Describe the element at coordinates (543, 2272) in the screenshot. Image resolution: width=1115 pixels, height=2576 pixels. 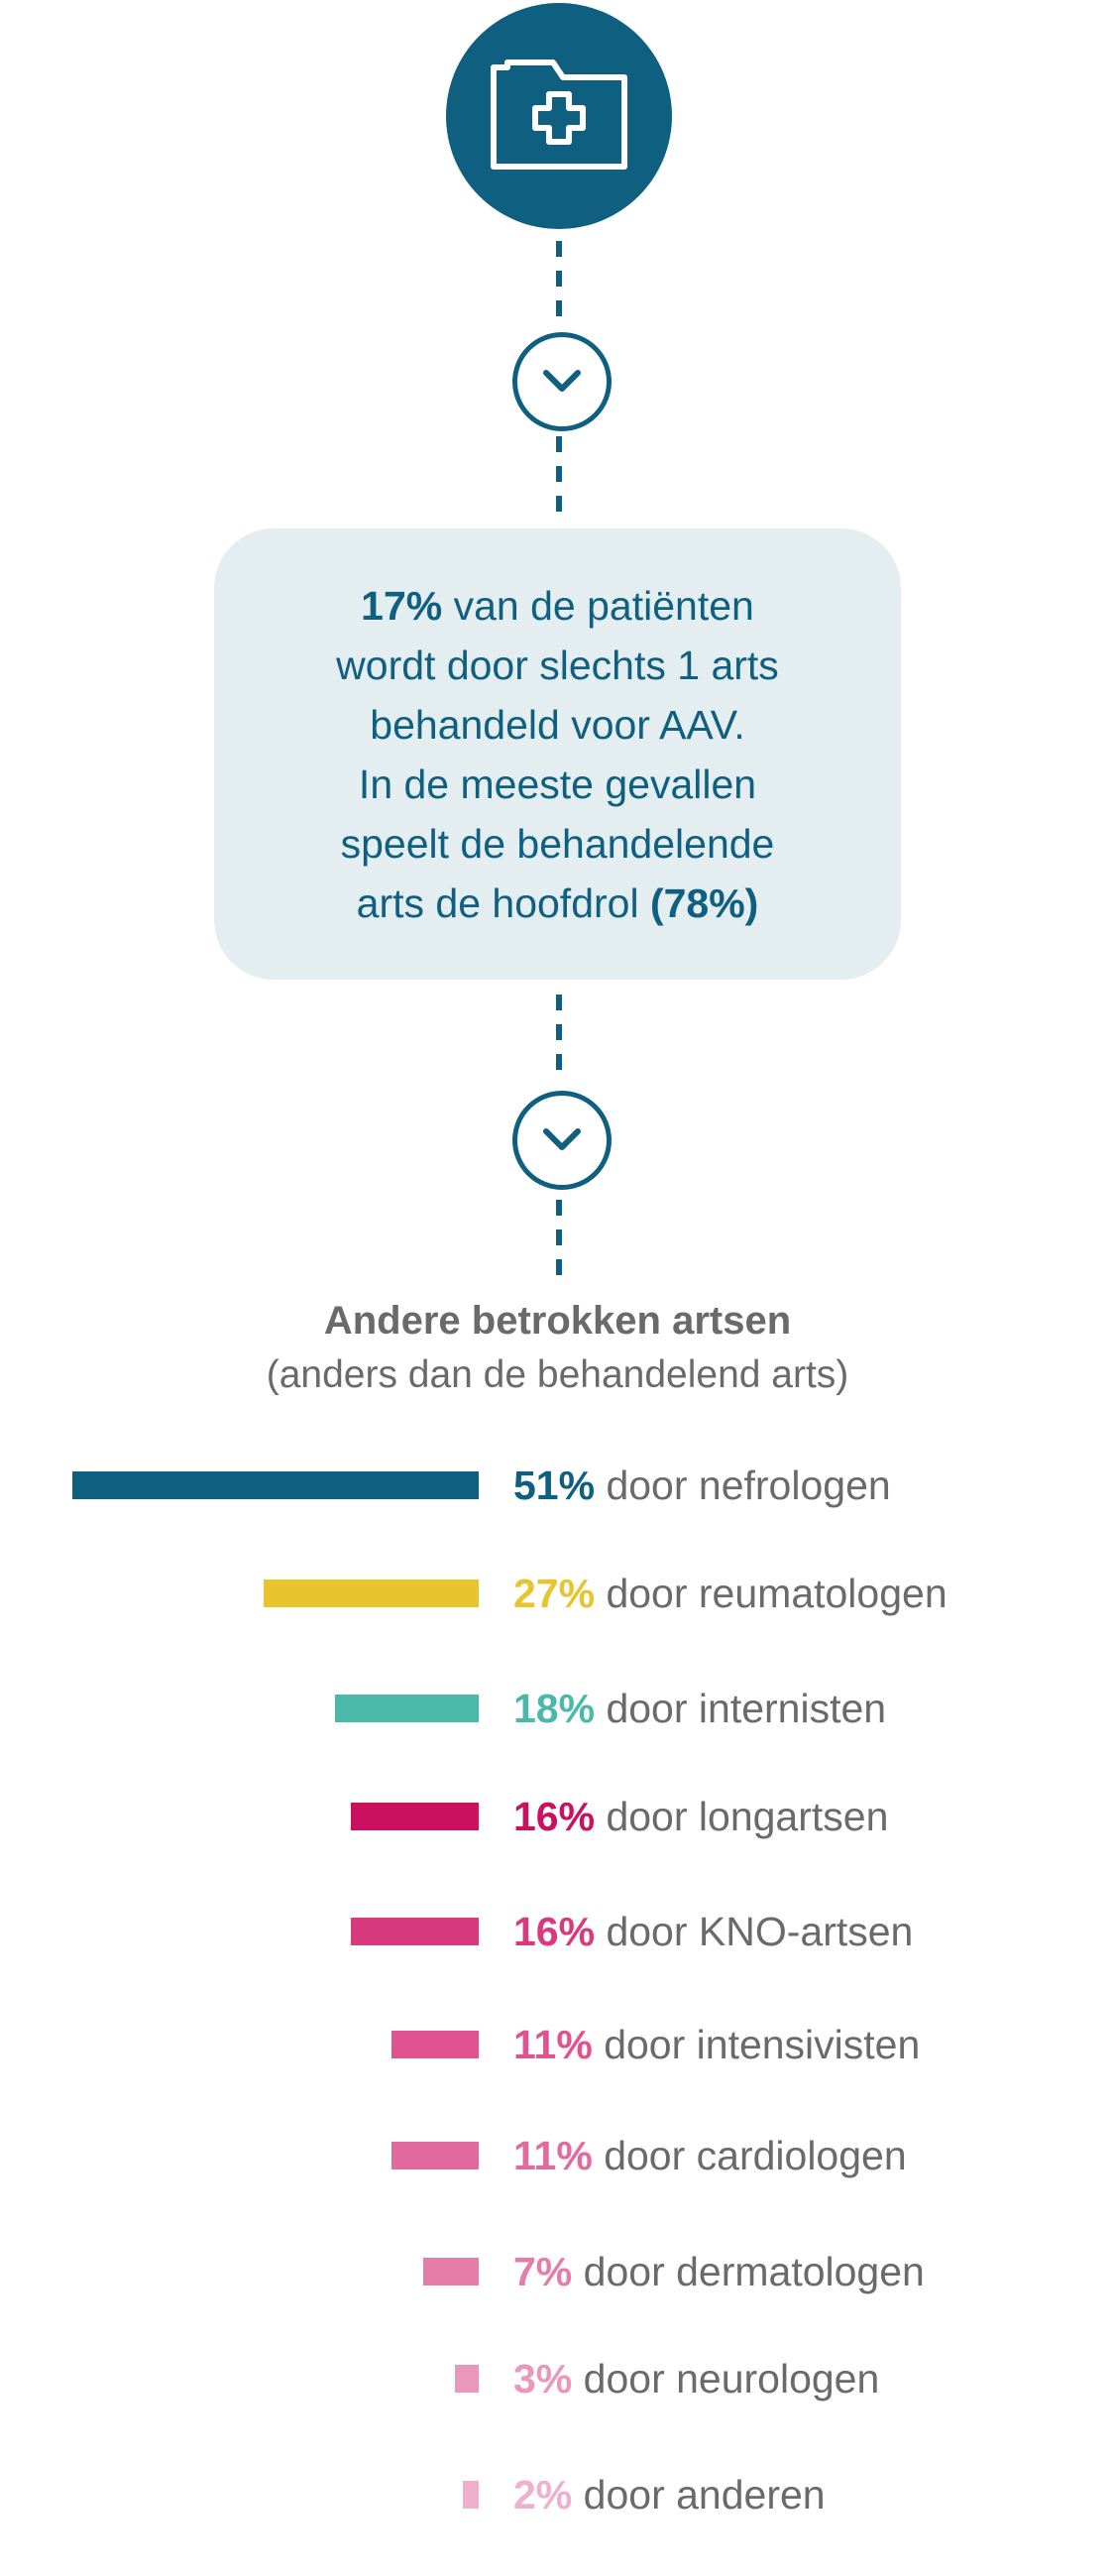
I see `bar-value-label: 7%` at that location.